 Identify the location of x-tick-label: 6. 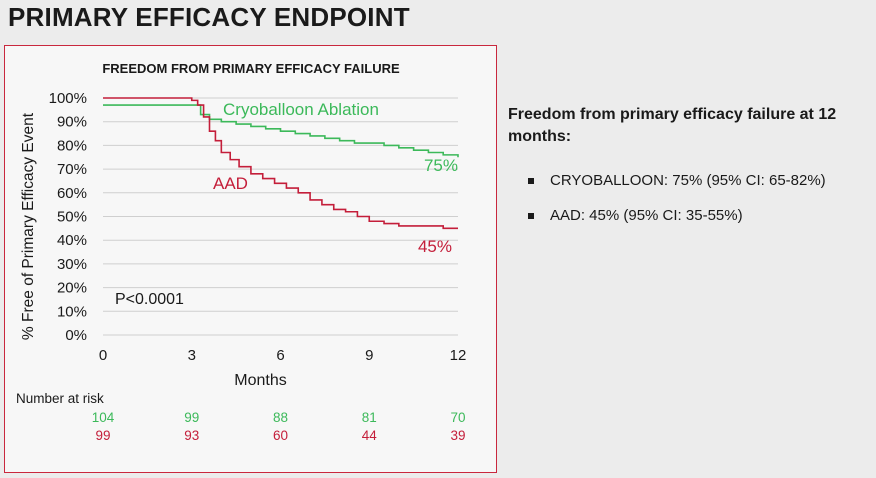
(280, 355).